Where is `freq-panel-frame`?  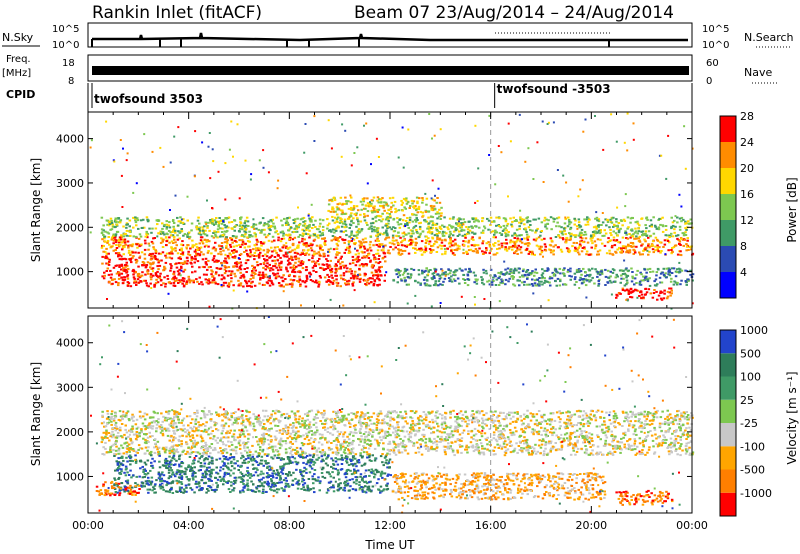 freq-panel-frame is located at coordinates (390, 68).